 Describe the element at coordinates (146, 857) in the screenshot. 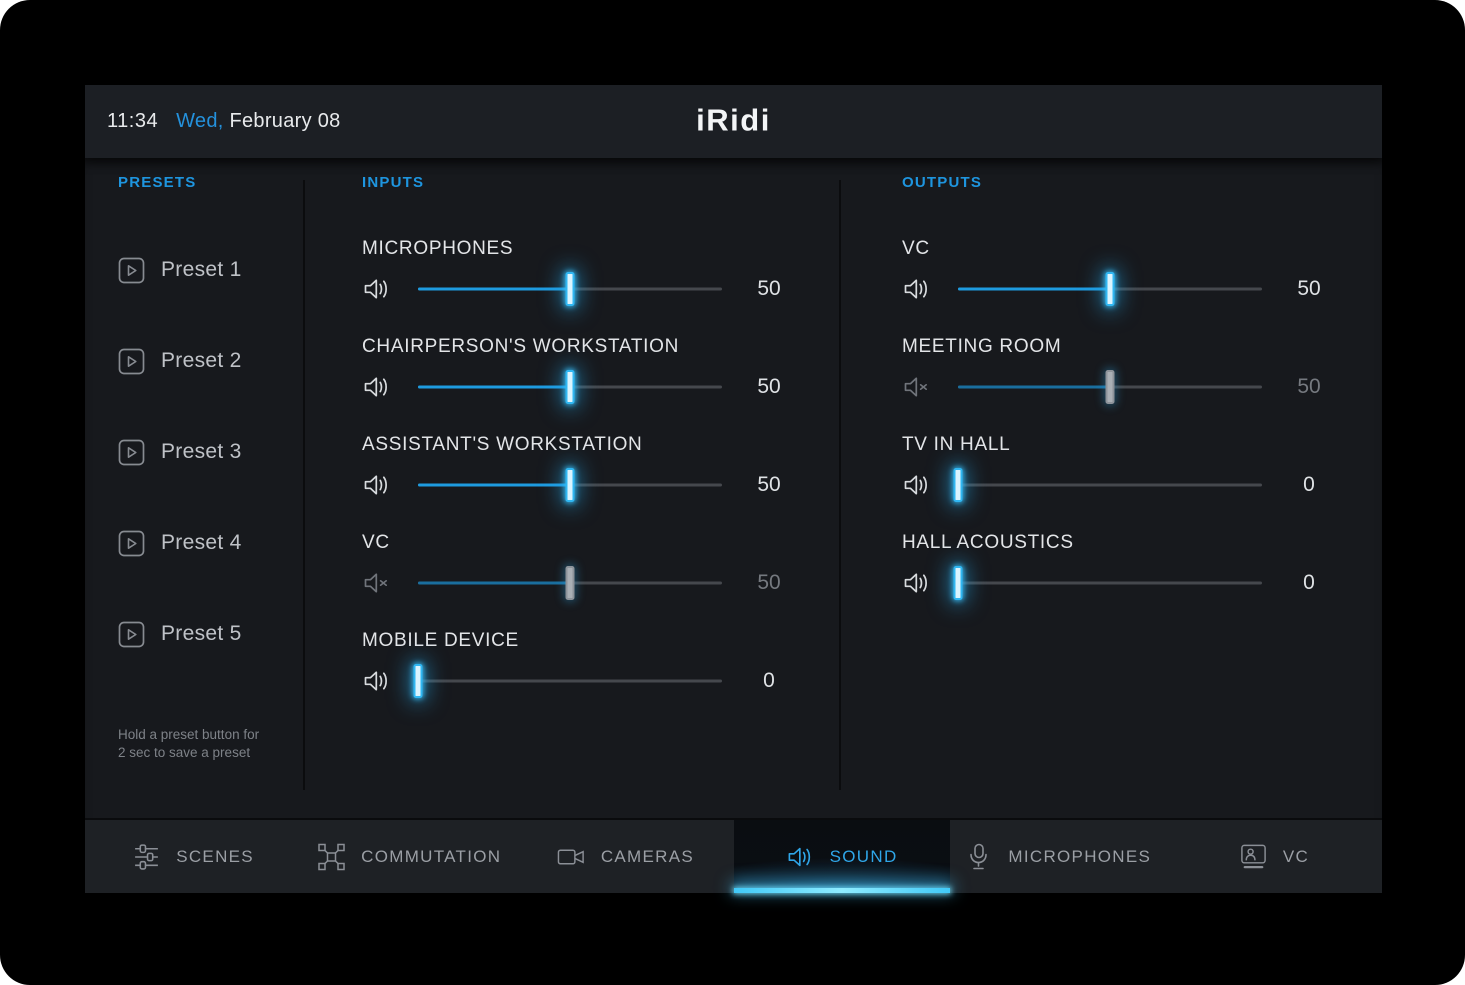

I see `scenes-icon` at that location.